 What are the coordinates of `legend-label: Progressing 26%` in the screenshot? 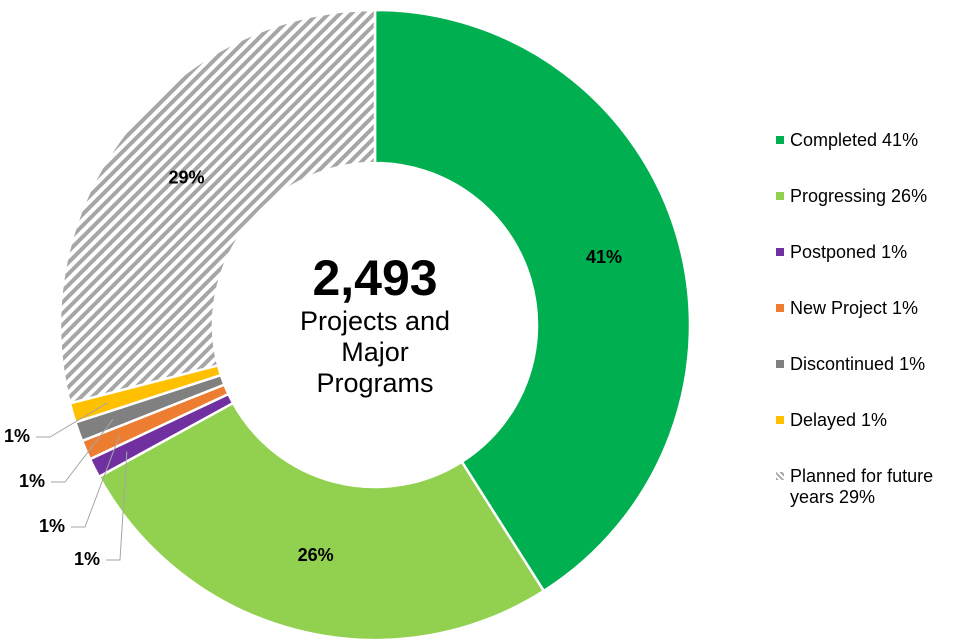 It's located at (859, 196).